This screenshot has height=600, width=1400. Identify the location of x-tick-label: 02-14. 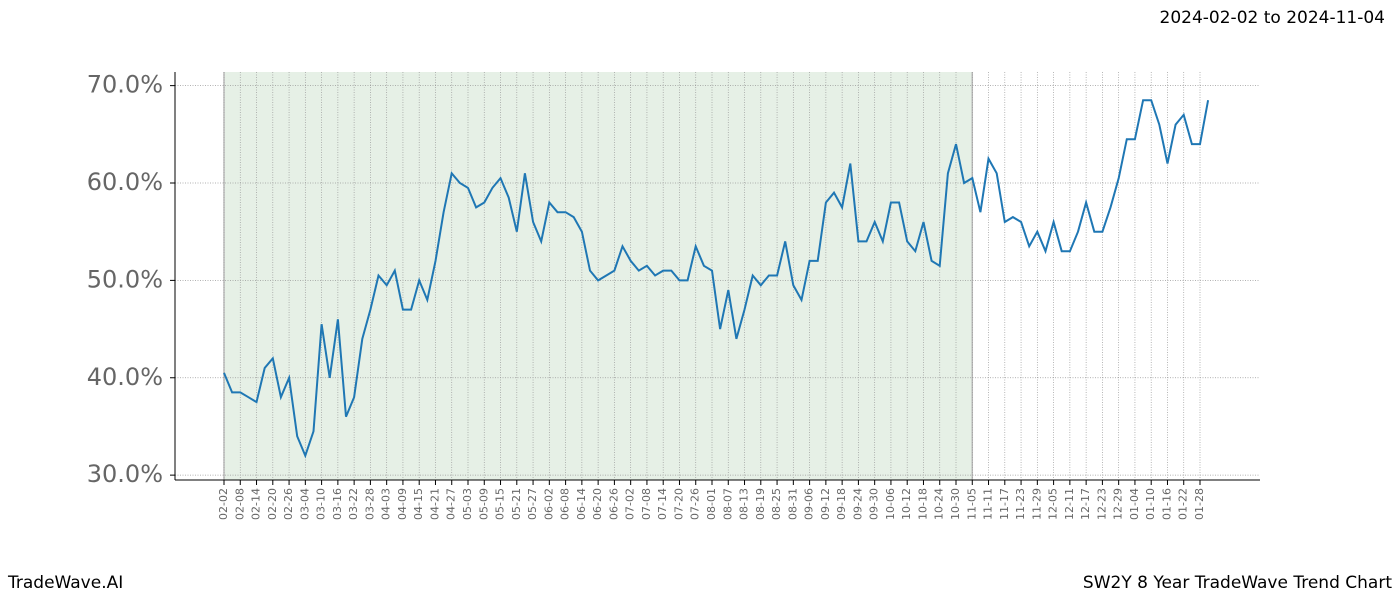
(256, 504).